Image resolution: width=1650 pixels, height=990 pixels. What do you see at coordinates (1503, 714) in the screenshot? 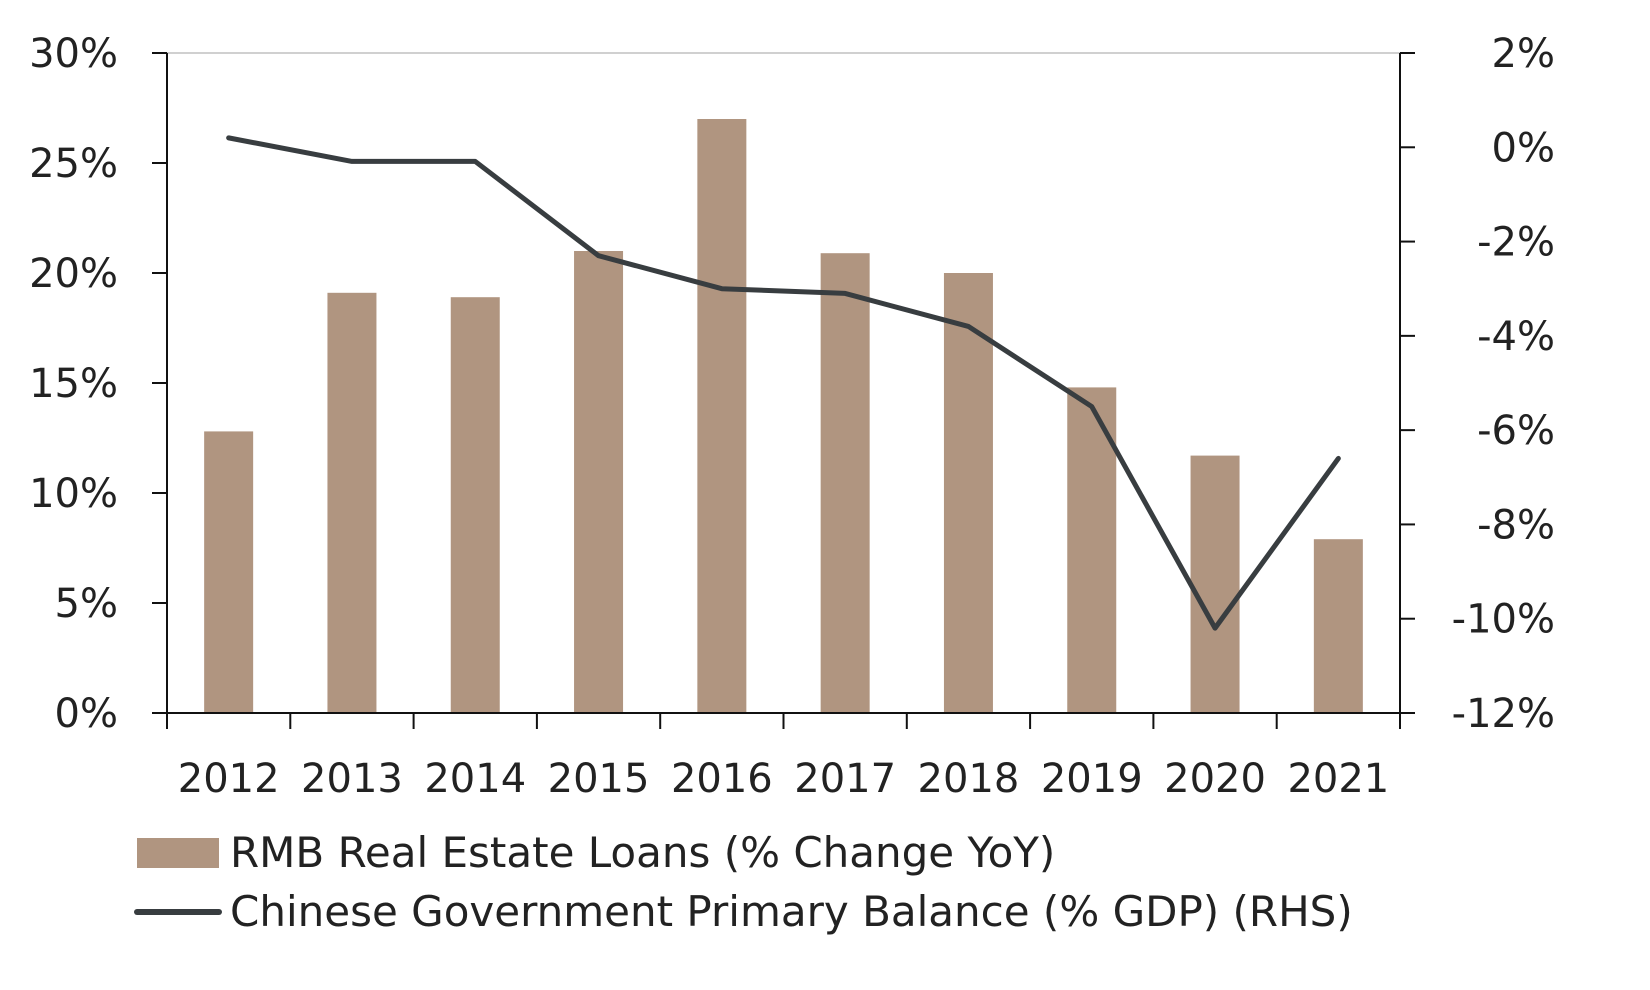
I see `right-tick-label: -12%` at bounding box center [1503, 714].